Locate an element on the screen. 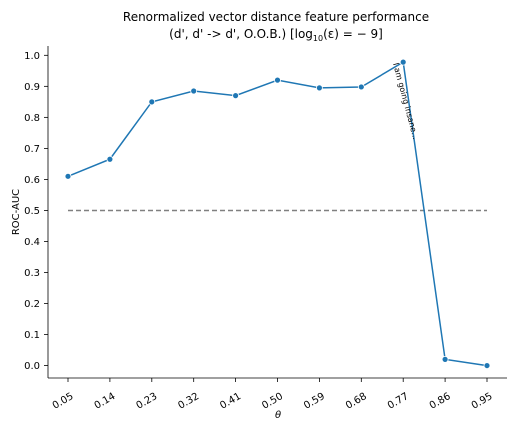  chart-title-line2: (d', d' -> d', O.O.B.) [log10(ε) = − 9] is located at coordinates (276, 35).